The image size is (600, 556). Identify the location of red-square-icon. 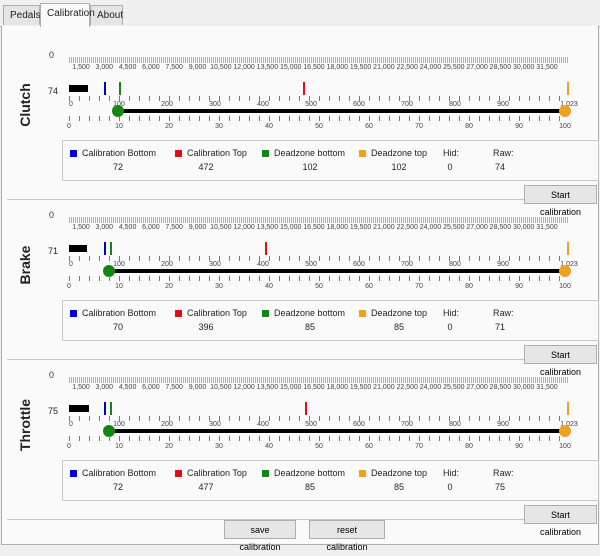
(178, 153).